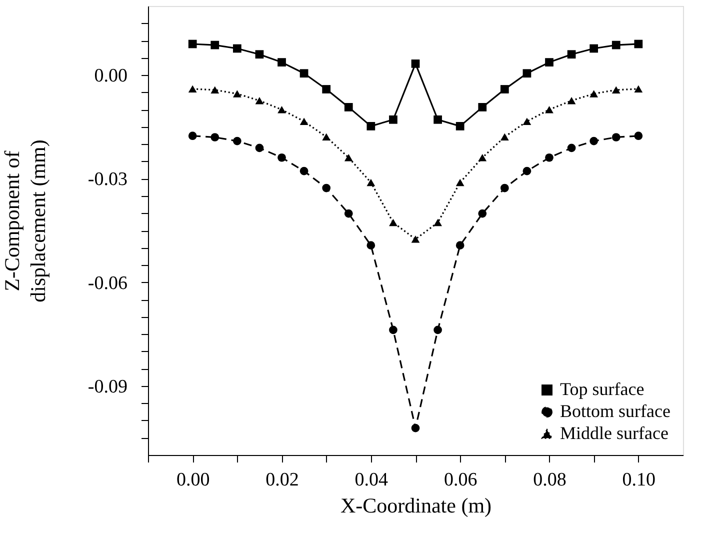 Image resolution: width=715 pixels, height=541 pixels. What do you see at coordinates (602, 389) in the screenshot?
I see `legend-label: Top surface` at bounding box center [602, 389].